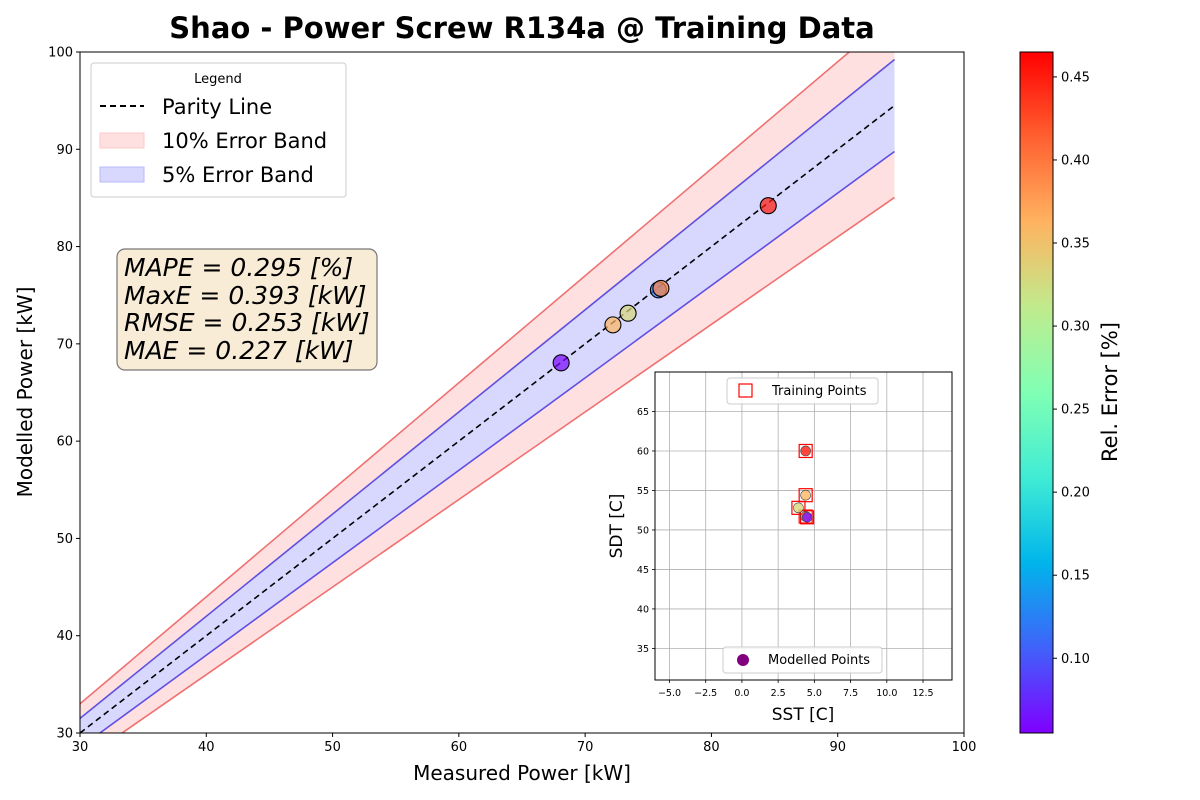 The width and height of the screenshot is (1200, 800). What do you see at coordinates (238, 175) in the screenshot?
I see `legend-band5-label: 5% Error Band` at bounding box center [238, 175].